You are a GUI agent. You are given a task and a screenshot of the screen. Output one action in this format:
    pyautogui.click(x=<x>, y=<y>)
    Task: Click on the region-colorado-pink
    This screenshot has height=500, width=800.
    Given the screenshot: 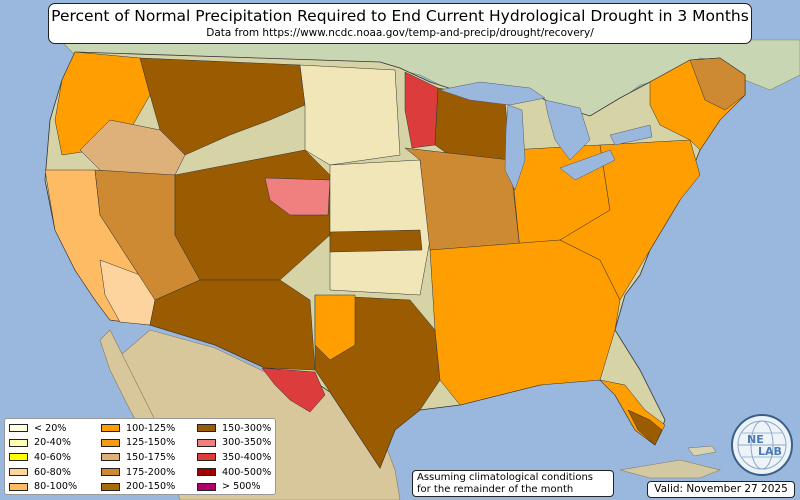 What is the action you would take?
    pyautogui.click(x=297, y=196)
    